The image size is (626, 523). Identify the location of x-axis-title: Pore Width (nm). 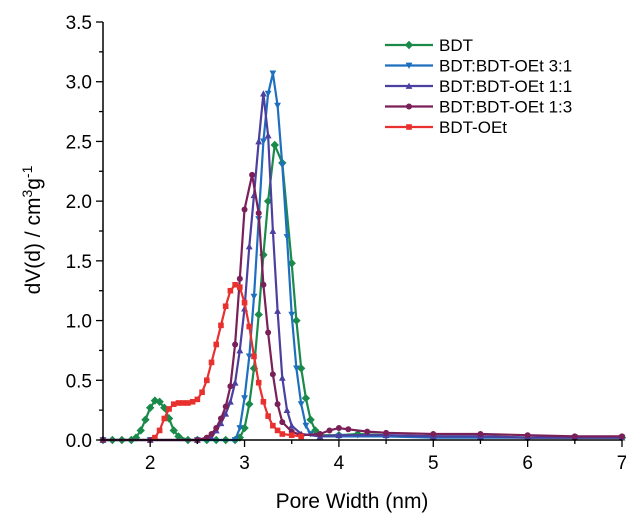
(352, 501).